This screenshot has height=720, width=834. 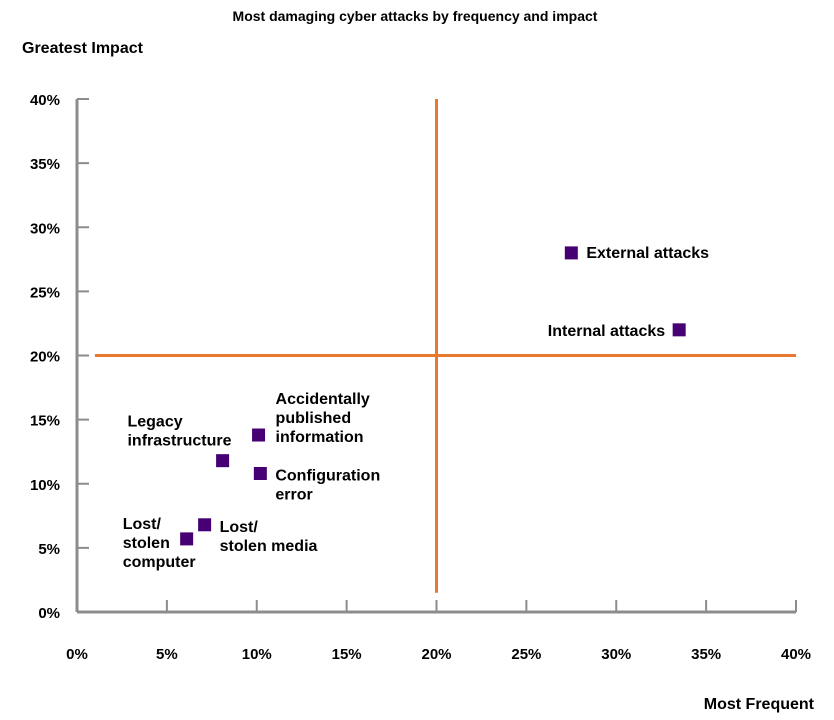 I want to click on x-tick-label: 5%, so click(x=167, y=654).